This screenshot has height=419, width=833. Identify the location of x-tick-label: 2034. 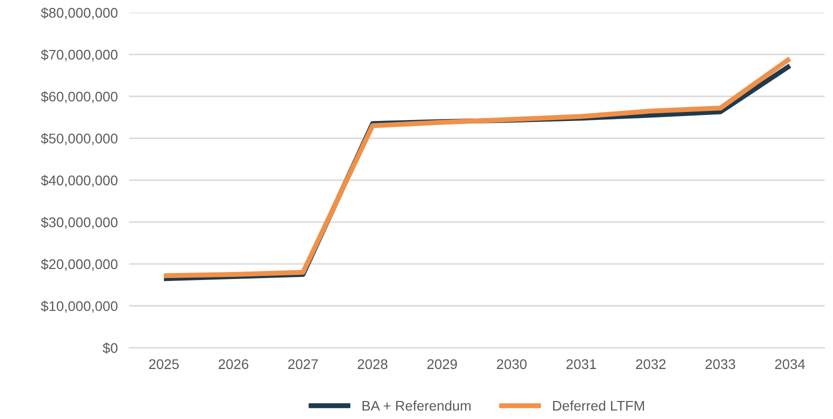
(790, 364).